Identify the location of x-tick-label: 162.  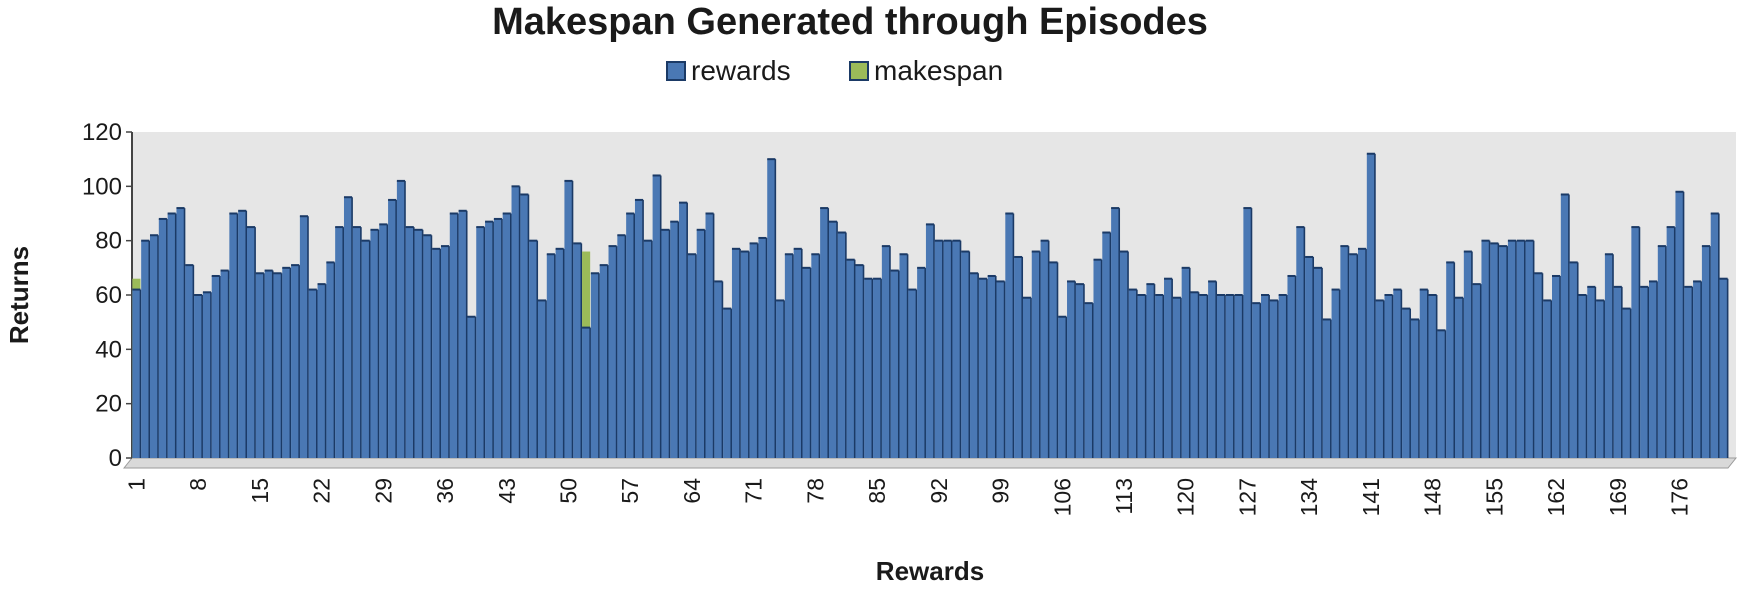
(1556, 497).